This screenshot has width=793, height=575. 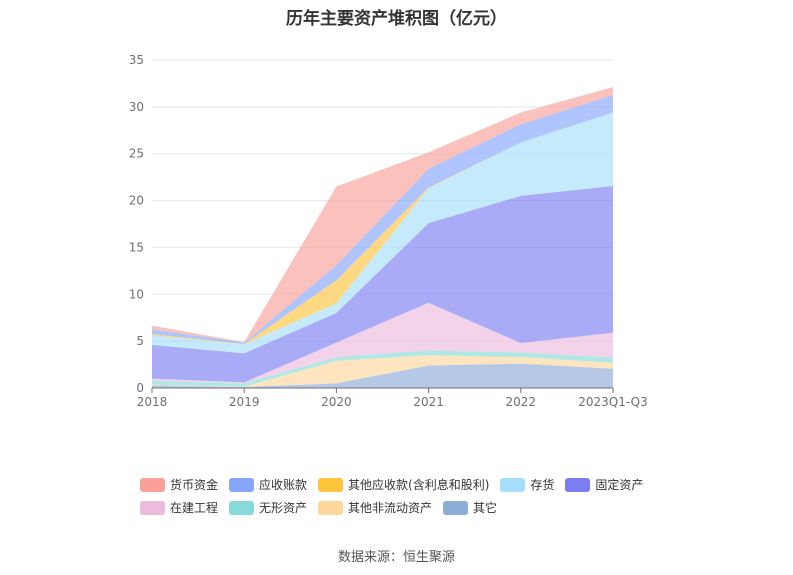 I want to click on y-tick-label: 5, so click(x=140, y=341).